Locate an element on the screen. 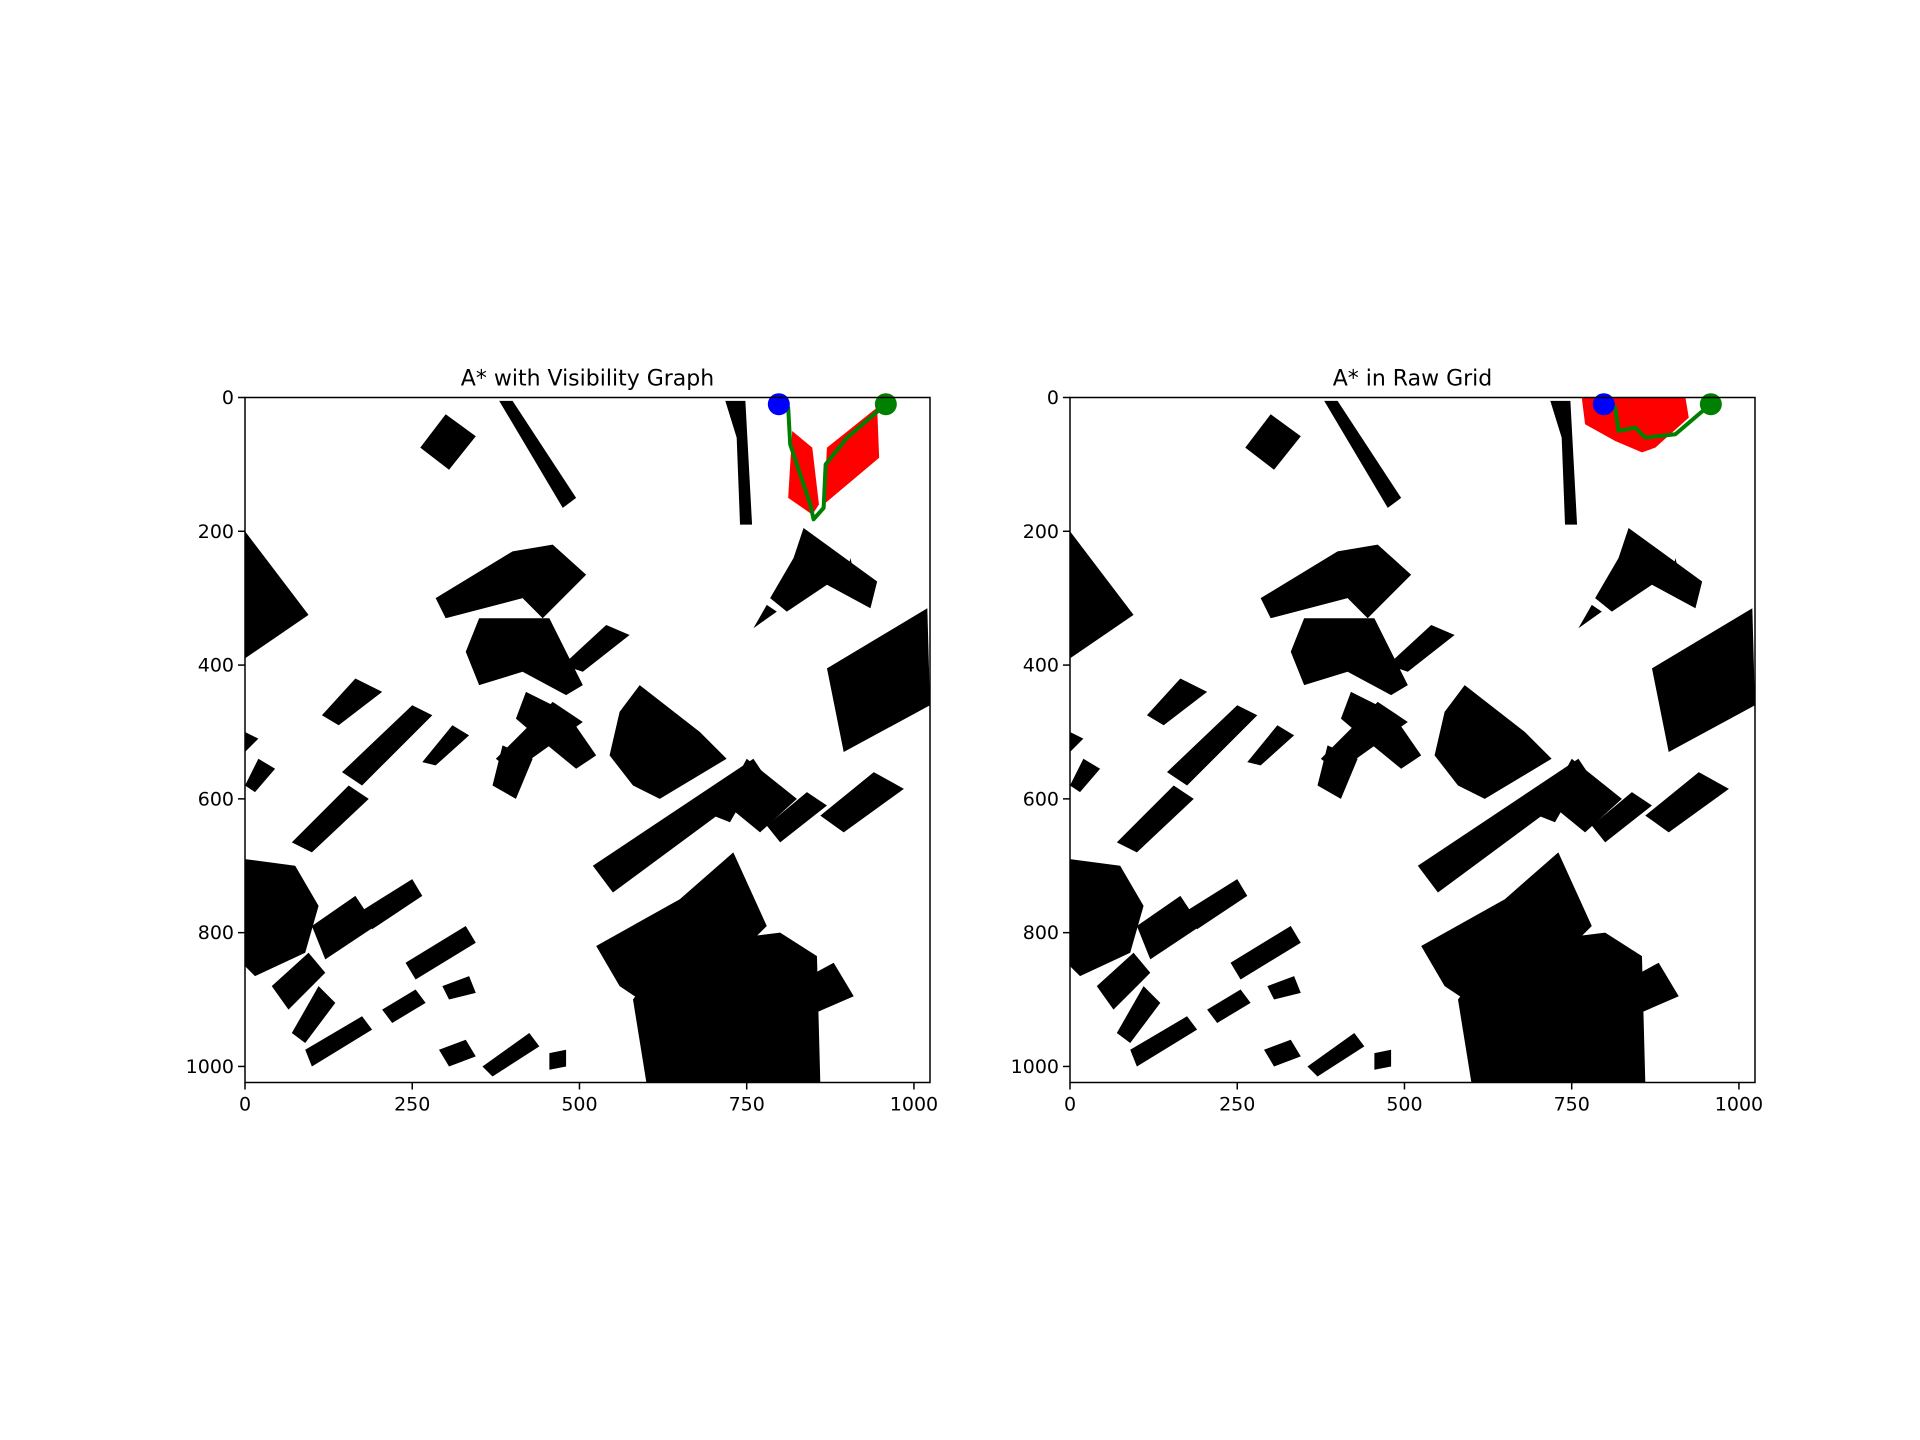 This screenshot has width=1920, height=1440. chart-title: A* in Raw Grid is located at coordinates (1413, 379).